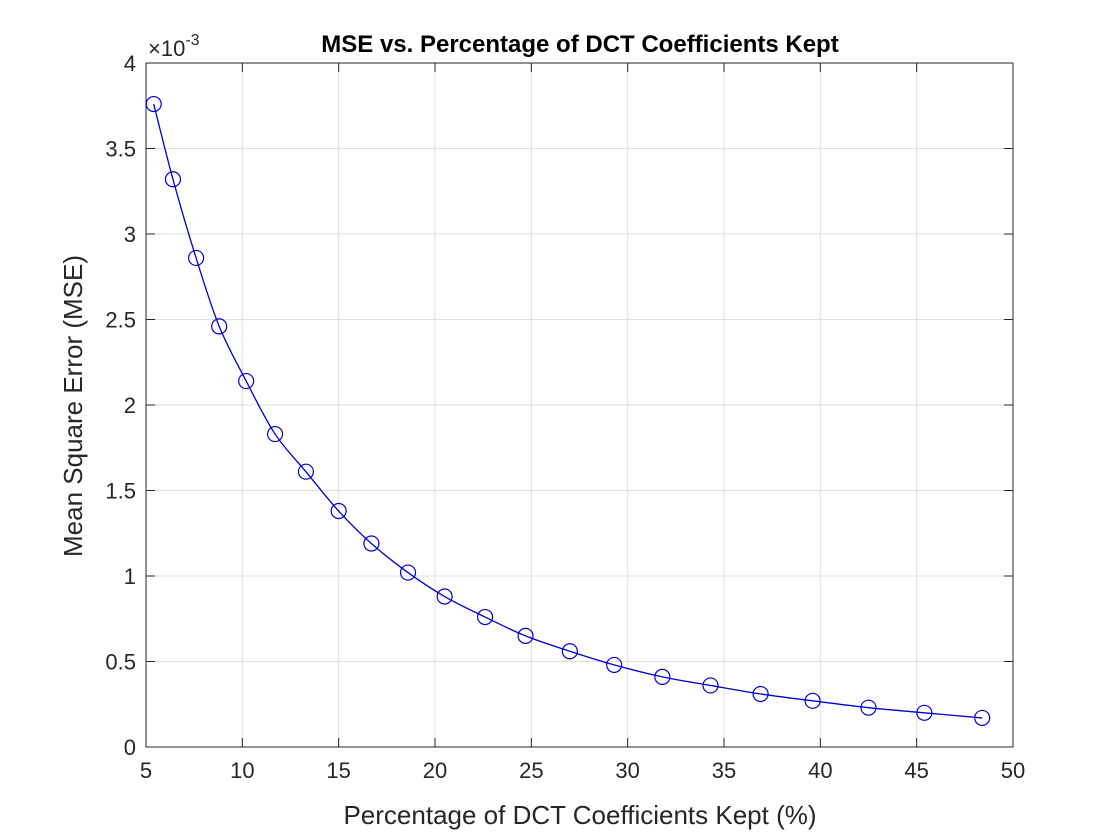 The image size is (1120, 840). Describe the element at coordinates (166, 48) in the screenshot. I see `y-scale-prefix: ×10` at that location.